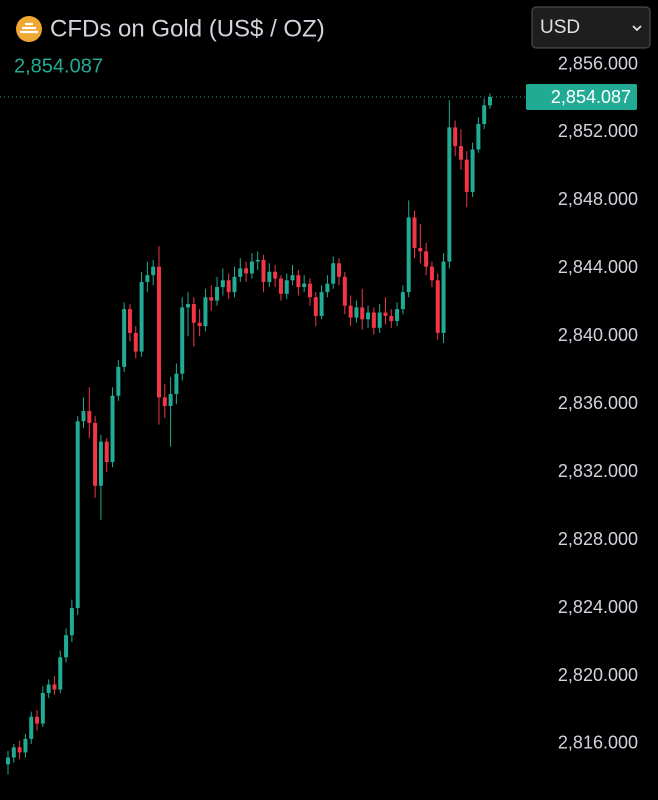 Image resolution: width=658 pixels, height=800 pixels. I want to click on current-price: 2,854.087, so click(58, 66).